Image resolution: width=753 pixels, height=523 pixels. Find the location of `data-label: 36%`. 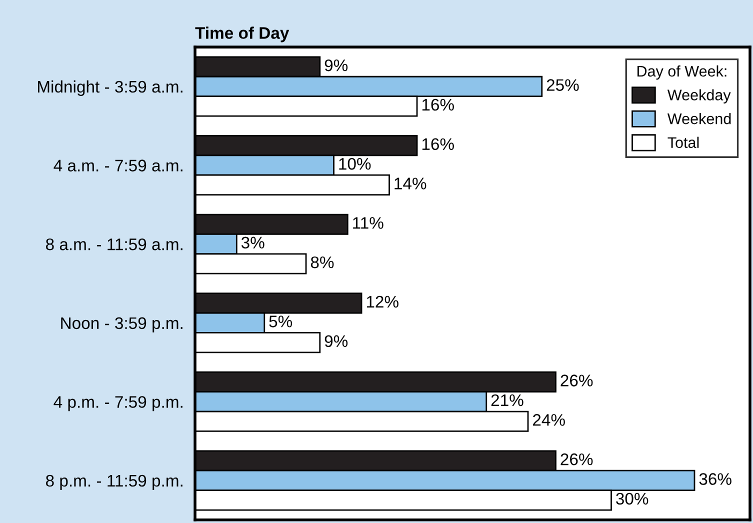

data-label: 36% is located at coordinates (715, 479).